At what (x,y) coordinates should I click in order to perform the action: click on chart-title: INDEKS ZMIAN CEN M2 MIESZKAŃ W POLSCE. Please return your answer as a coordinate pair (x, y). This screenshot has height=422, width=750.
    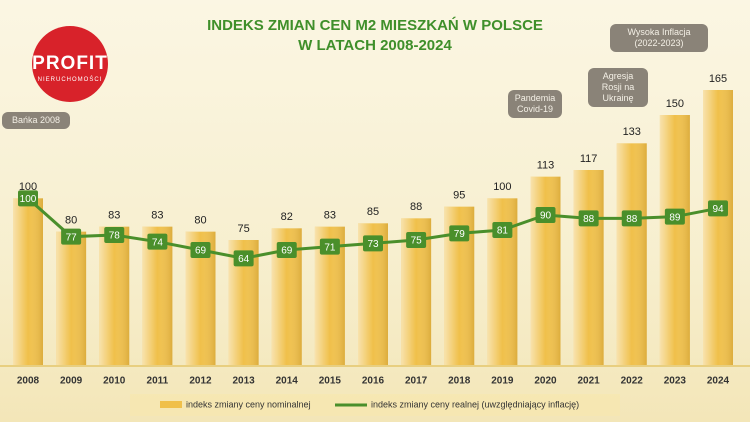
    Looking at the image, I should click on (375, 25).